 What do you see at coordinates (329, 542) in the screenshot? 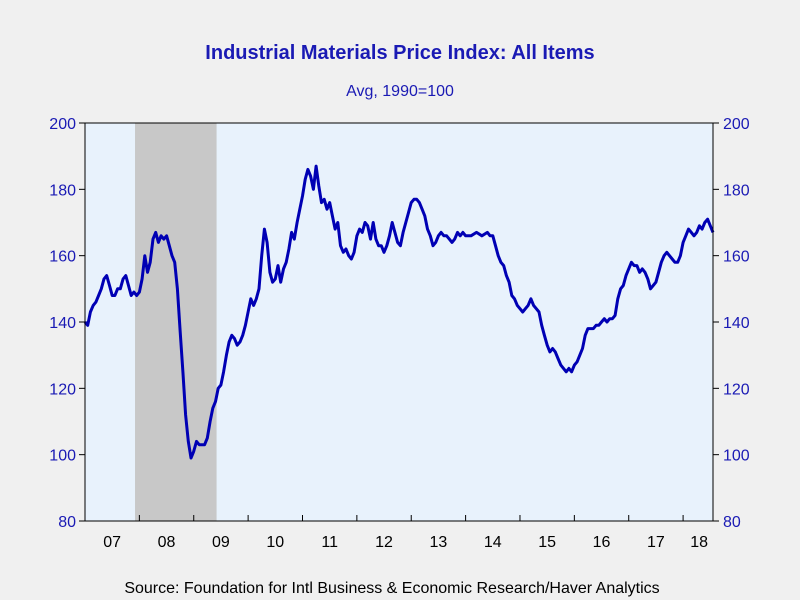
I see `x-tick-label: 11` at bounding box center [329, 542].